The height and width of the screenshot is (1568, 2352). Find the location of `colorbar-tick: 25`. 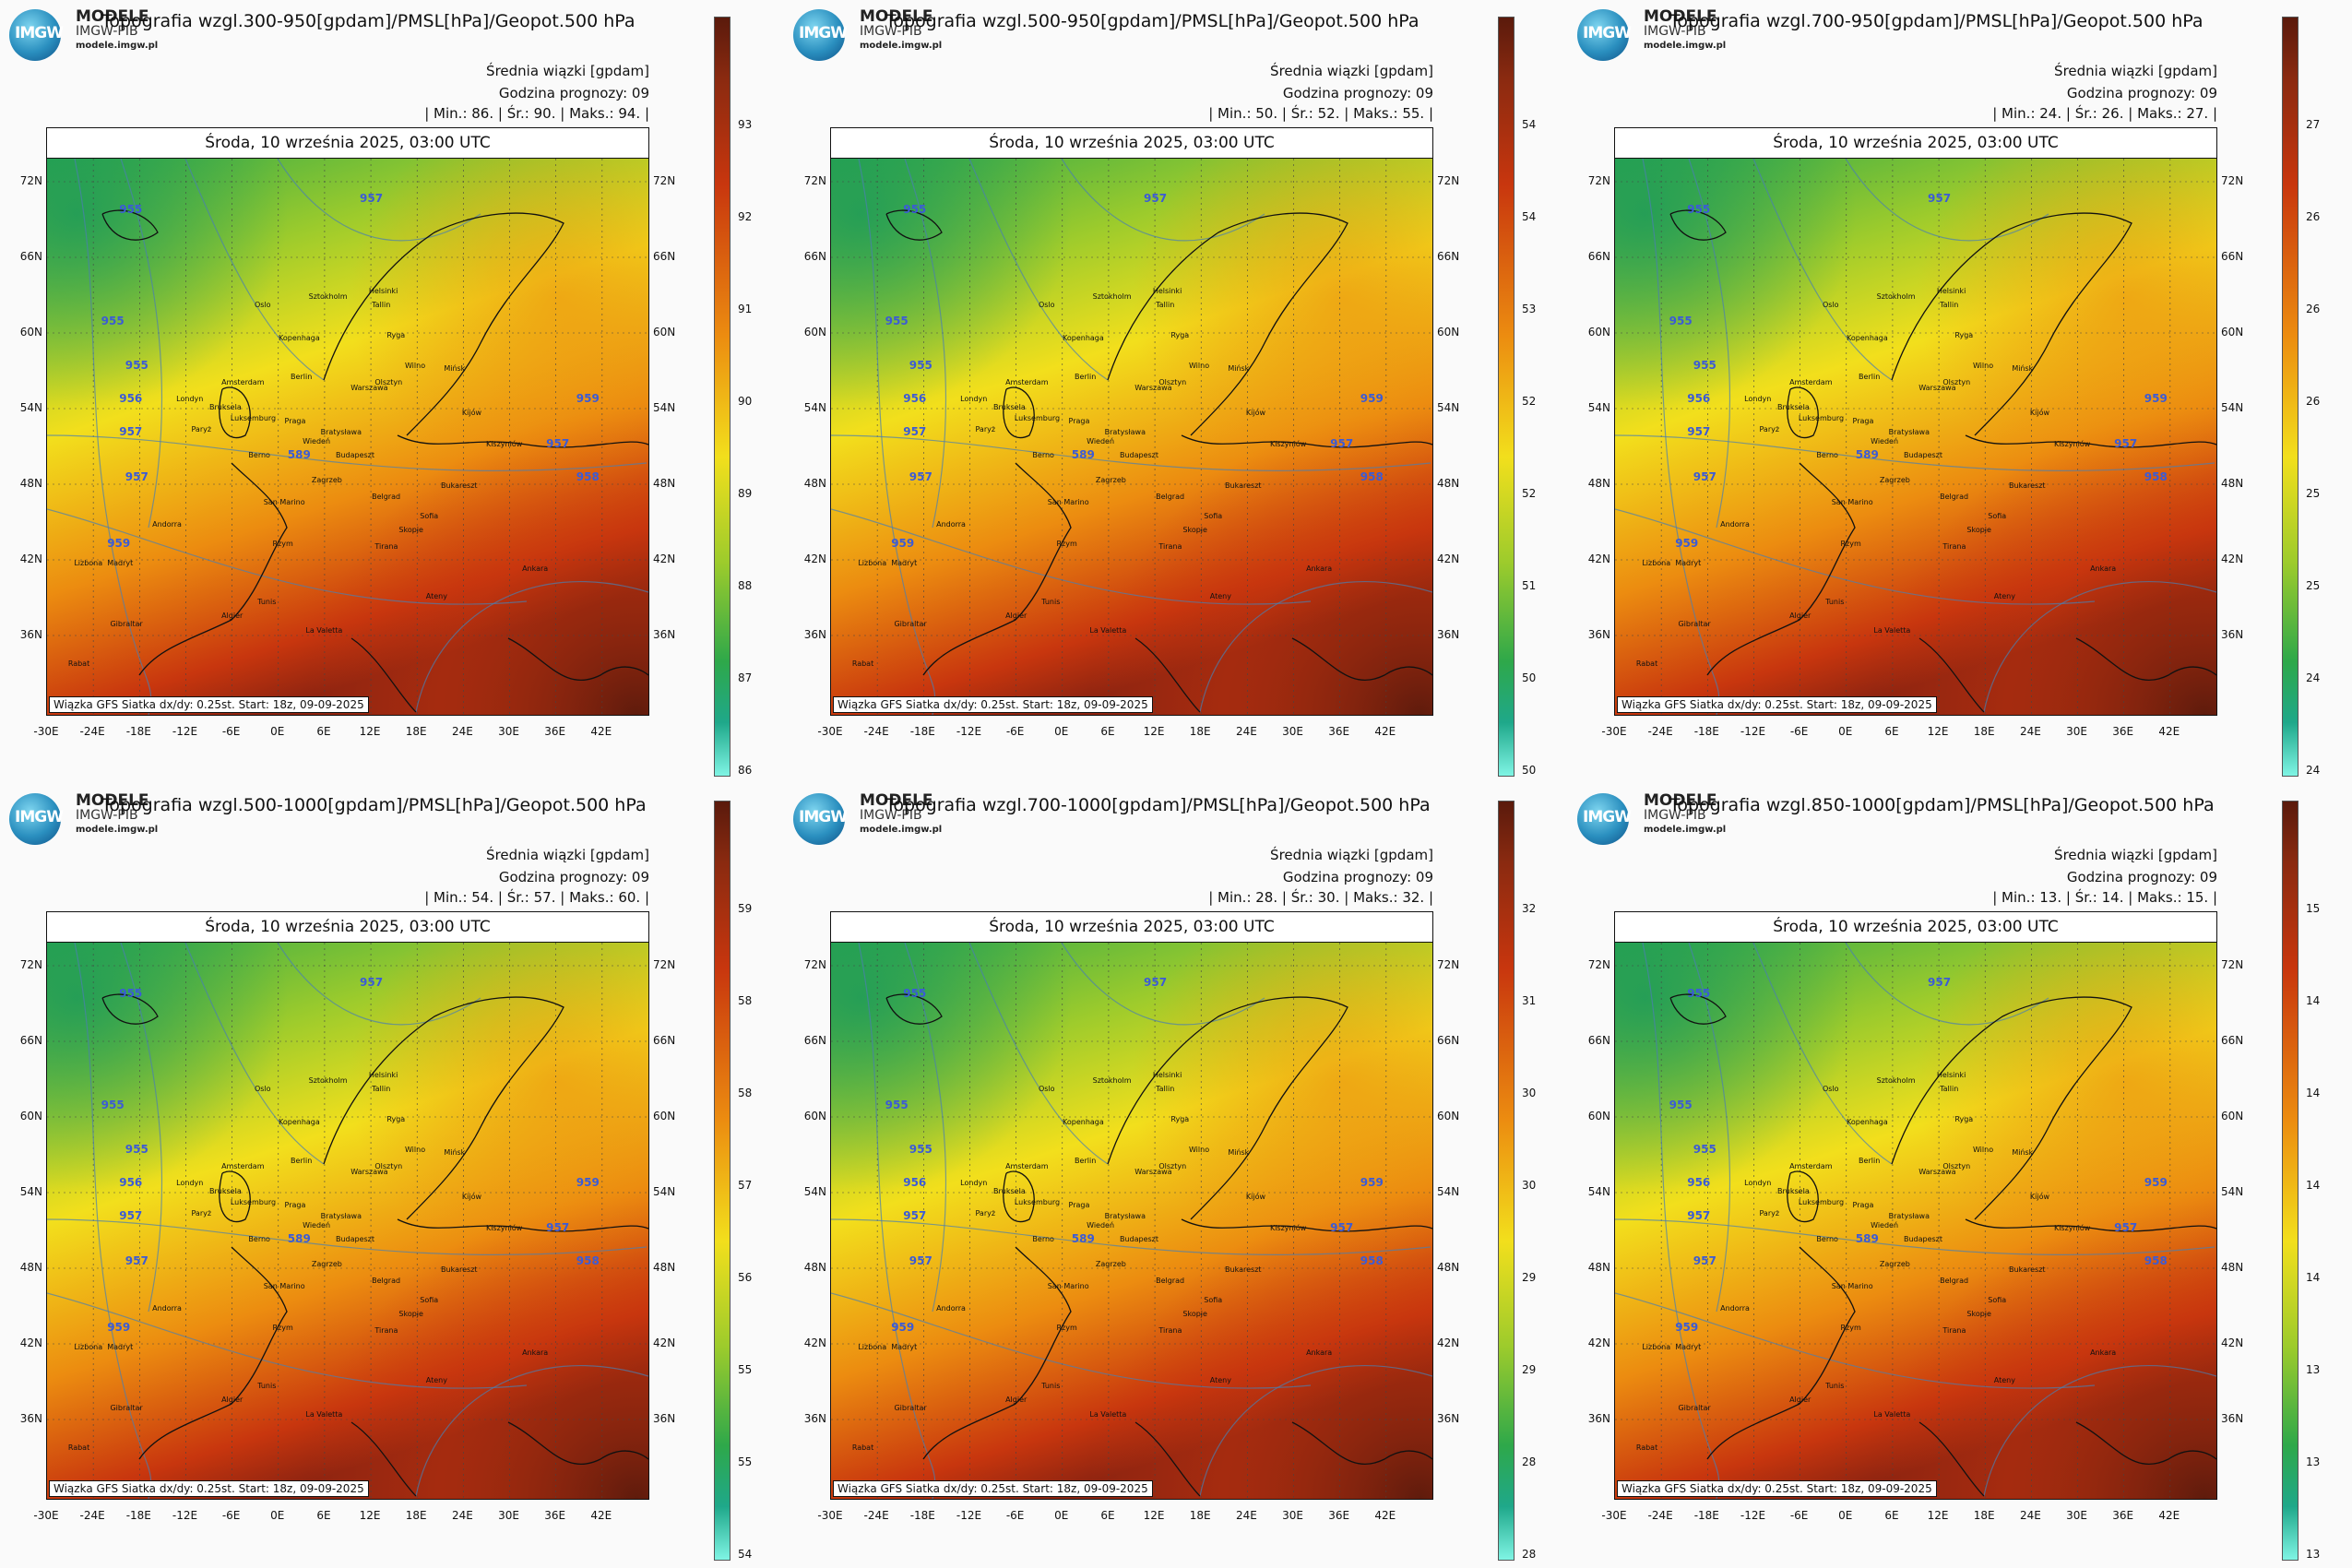

colorbar-tick: 25 is located at coordinates (2313, 585).